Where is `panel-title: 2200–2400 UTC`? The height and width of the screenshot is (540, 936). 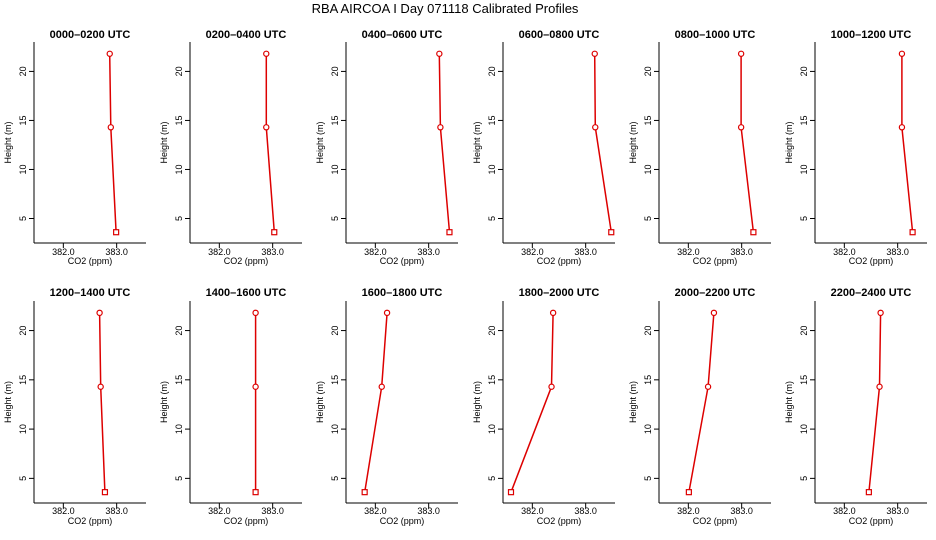
panel-title: 2200–2400 UTC is located at coordinates (871, 293).